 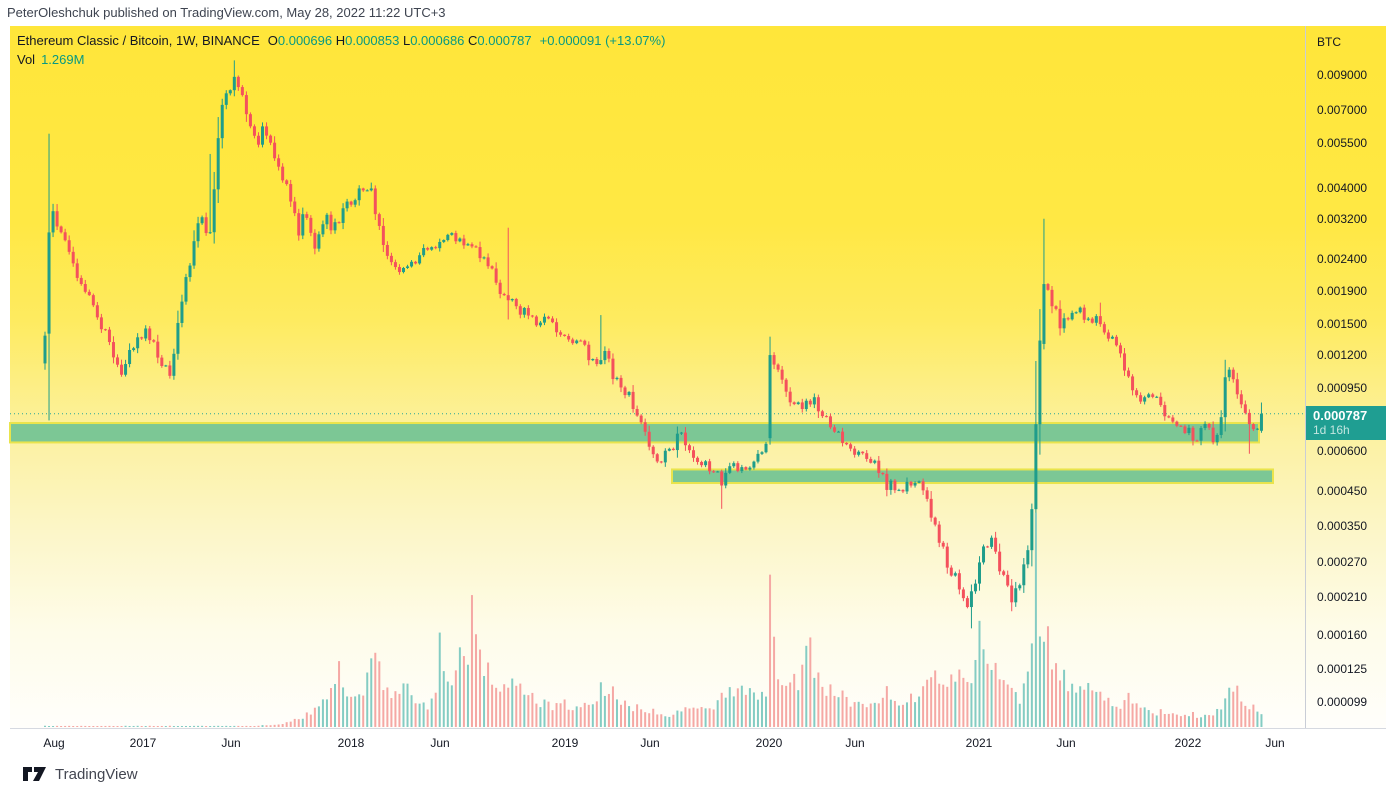 I want to click on symbol-title: Ethereum Classic / Bitcoin, 1W, BINANCE, so click(x=138, y=40).